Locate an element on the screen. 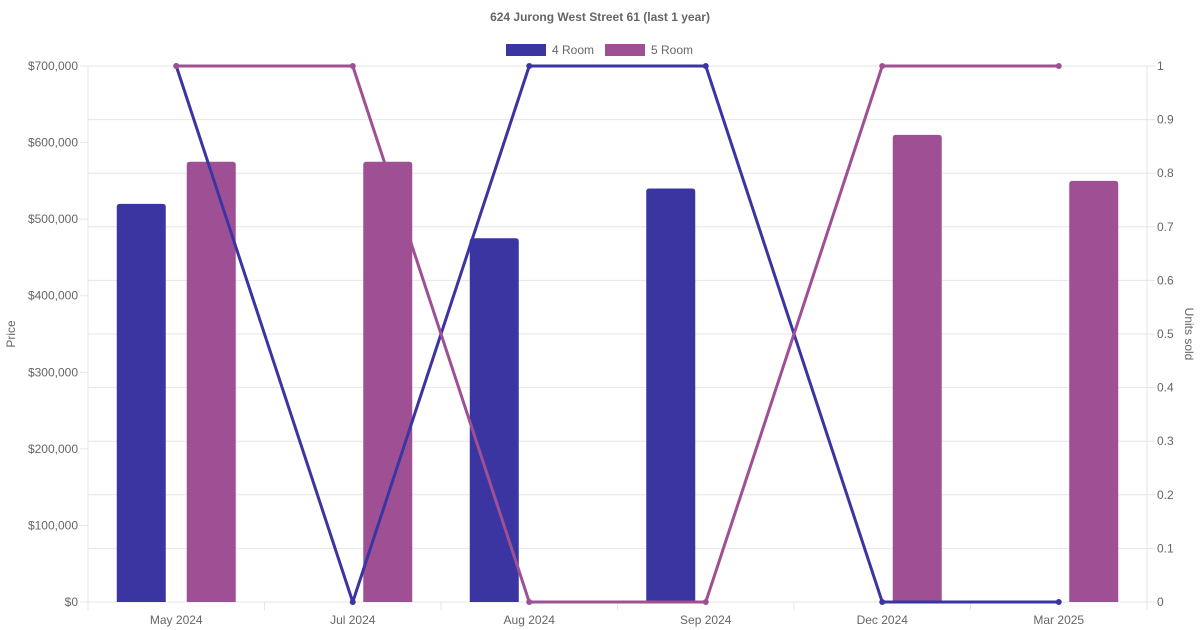 The image size is (1200, 630). y-axis-right-tick-label: 0.8 is located at coordinates (1165, 173).